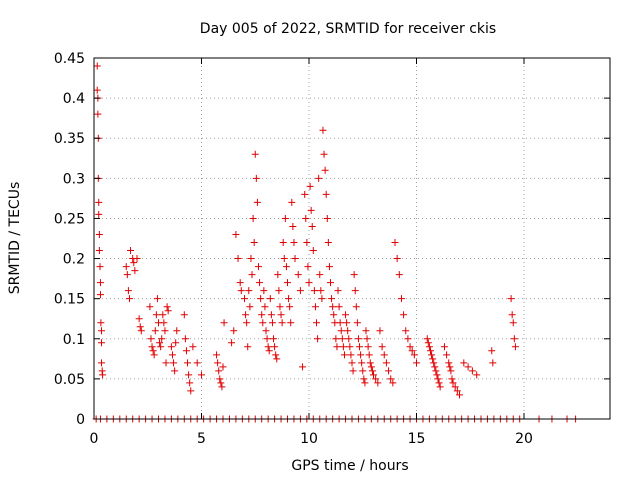 This screenshot has height=480, width=640. Describe the element at coordinates (524, 439) in the screenshot. I see `x-tick-label: 20` at that location.